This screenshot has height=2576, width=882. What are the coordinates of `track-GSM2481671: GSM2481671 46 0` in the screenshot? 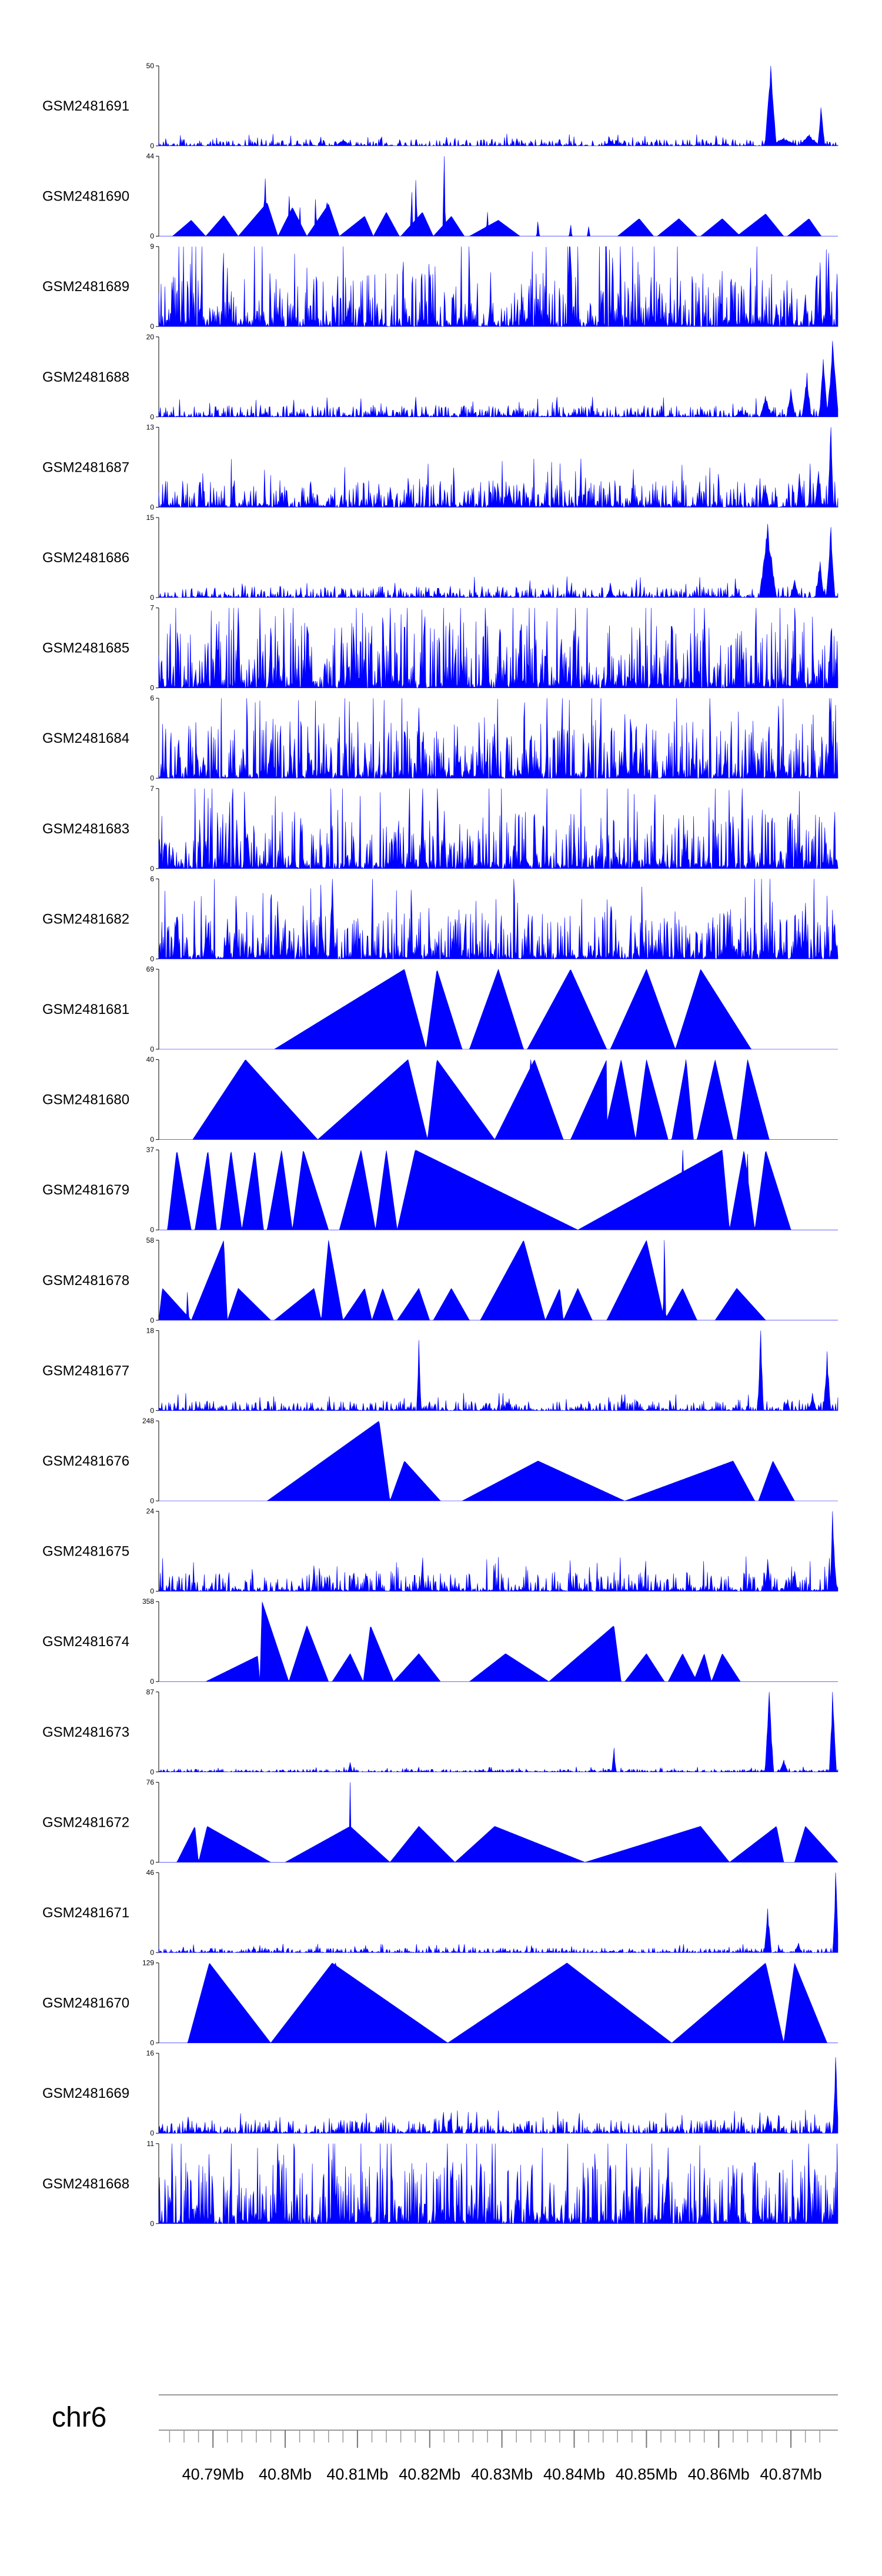 It's located at (440, 1912).